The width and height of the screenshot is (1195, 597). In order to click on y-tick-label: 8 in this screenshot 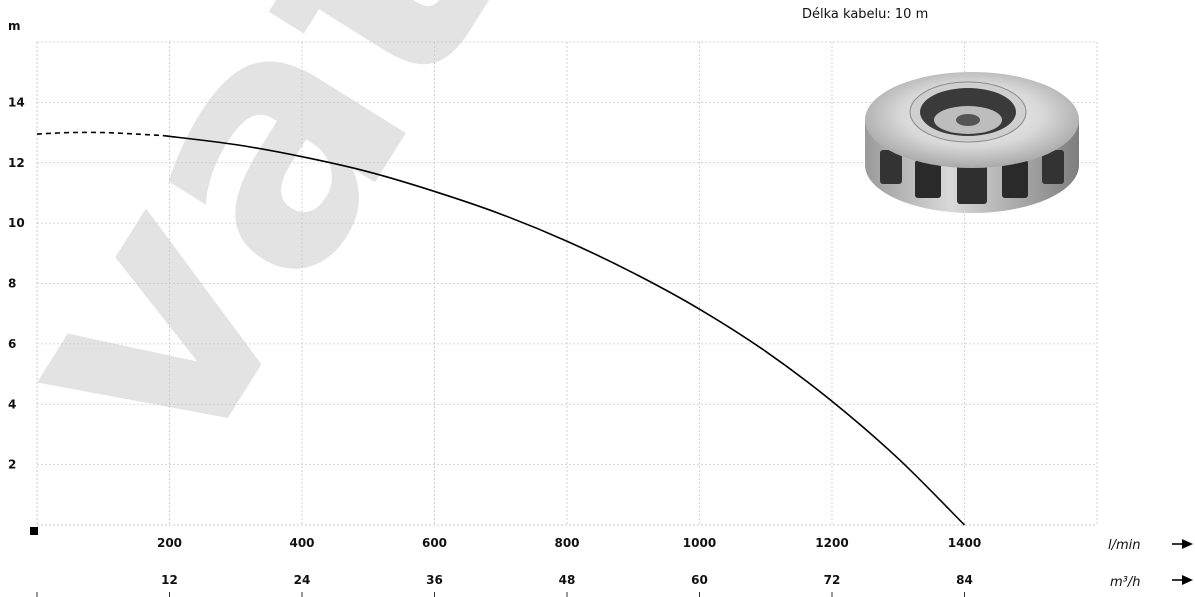, I will do `click(12, 284)`.